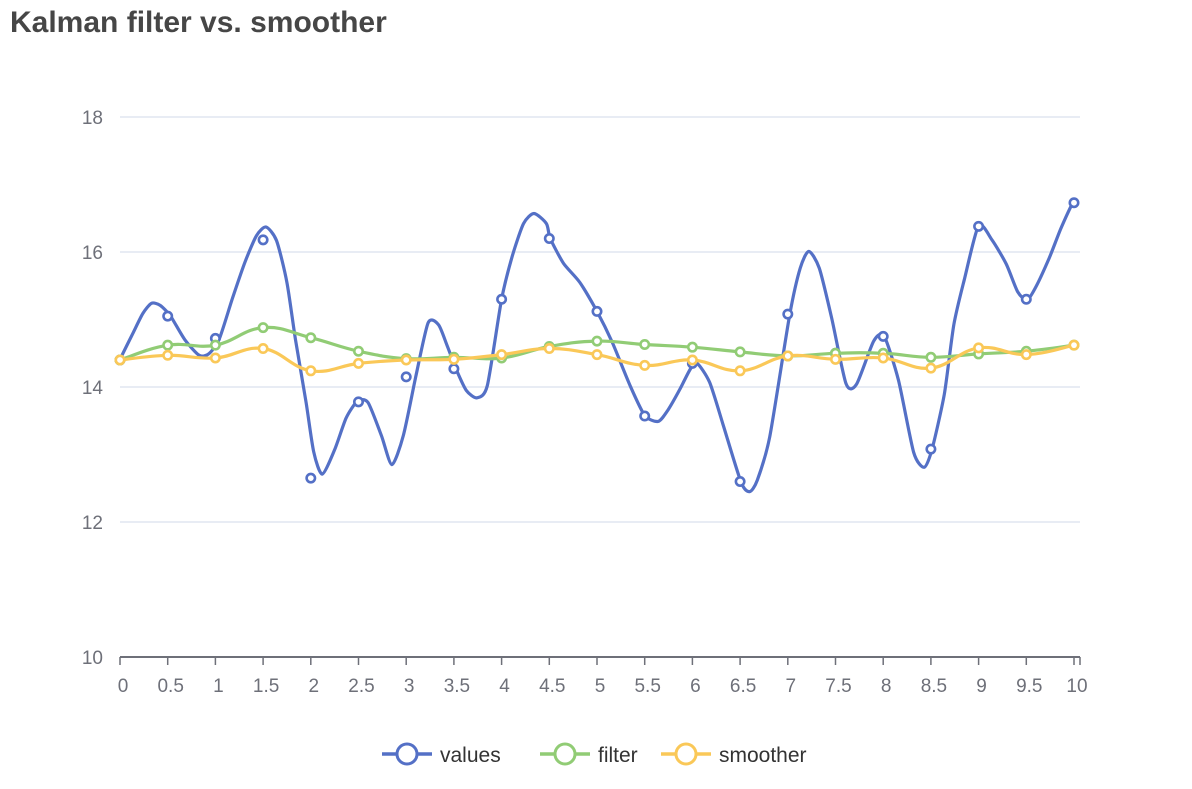 The height and width of the screenshot is (789, 1192). I want to click on x-tick-label: 4, so click(504, 686).